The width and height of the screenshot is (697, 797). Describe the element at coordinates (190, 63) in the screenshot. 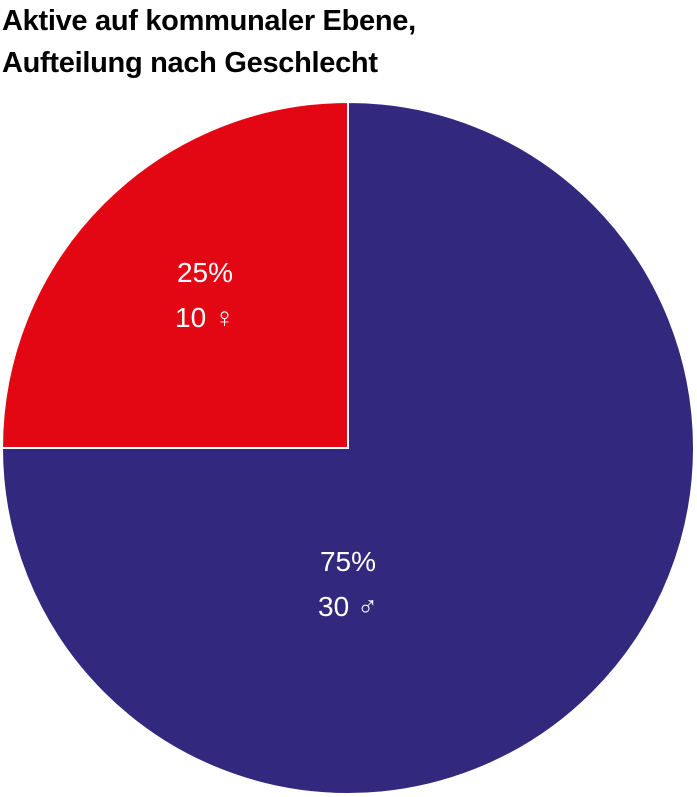

I see `chart-title-line-2: Aufteilung nach Geschlecht` at that location.